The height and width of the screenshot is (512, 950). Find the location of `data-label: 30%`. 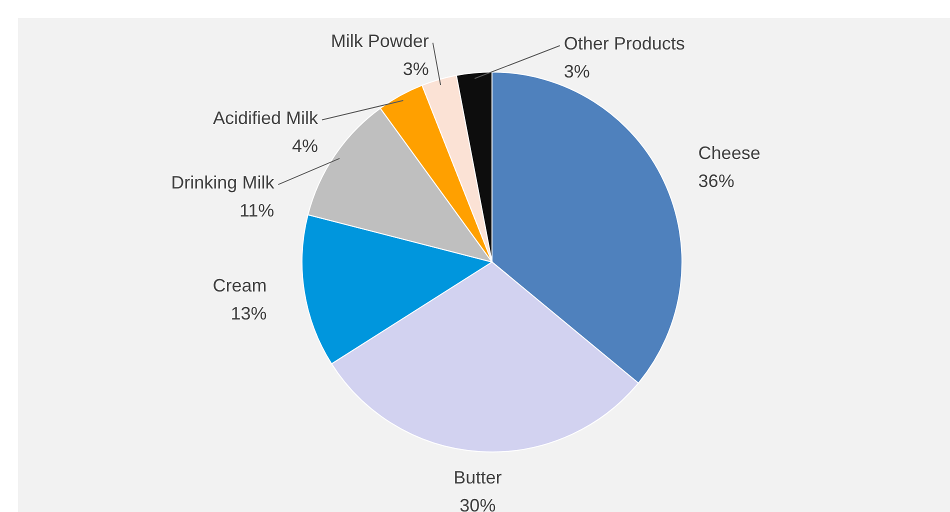

data-label: 30% is located at coordinates (478, 504).